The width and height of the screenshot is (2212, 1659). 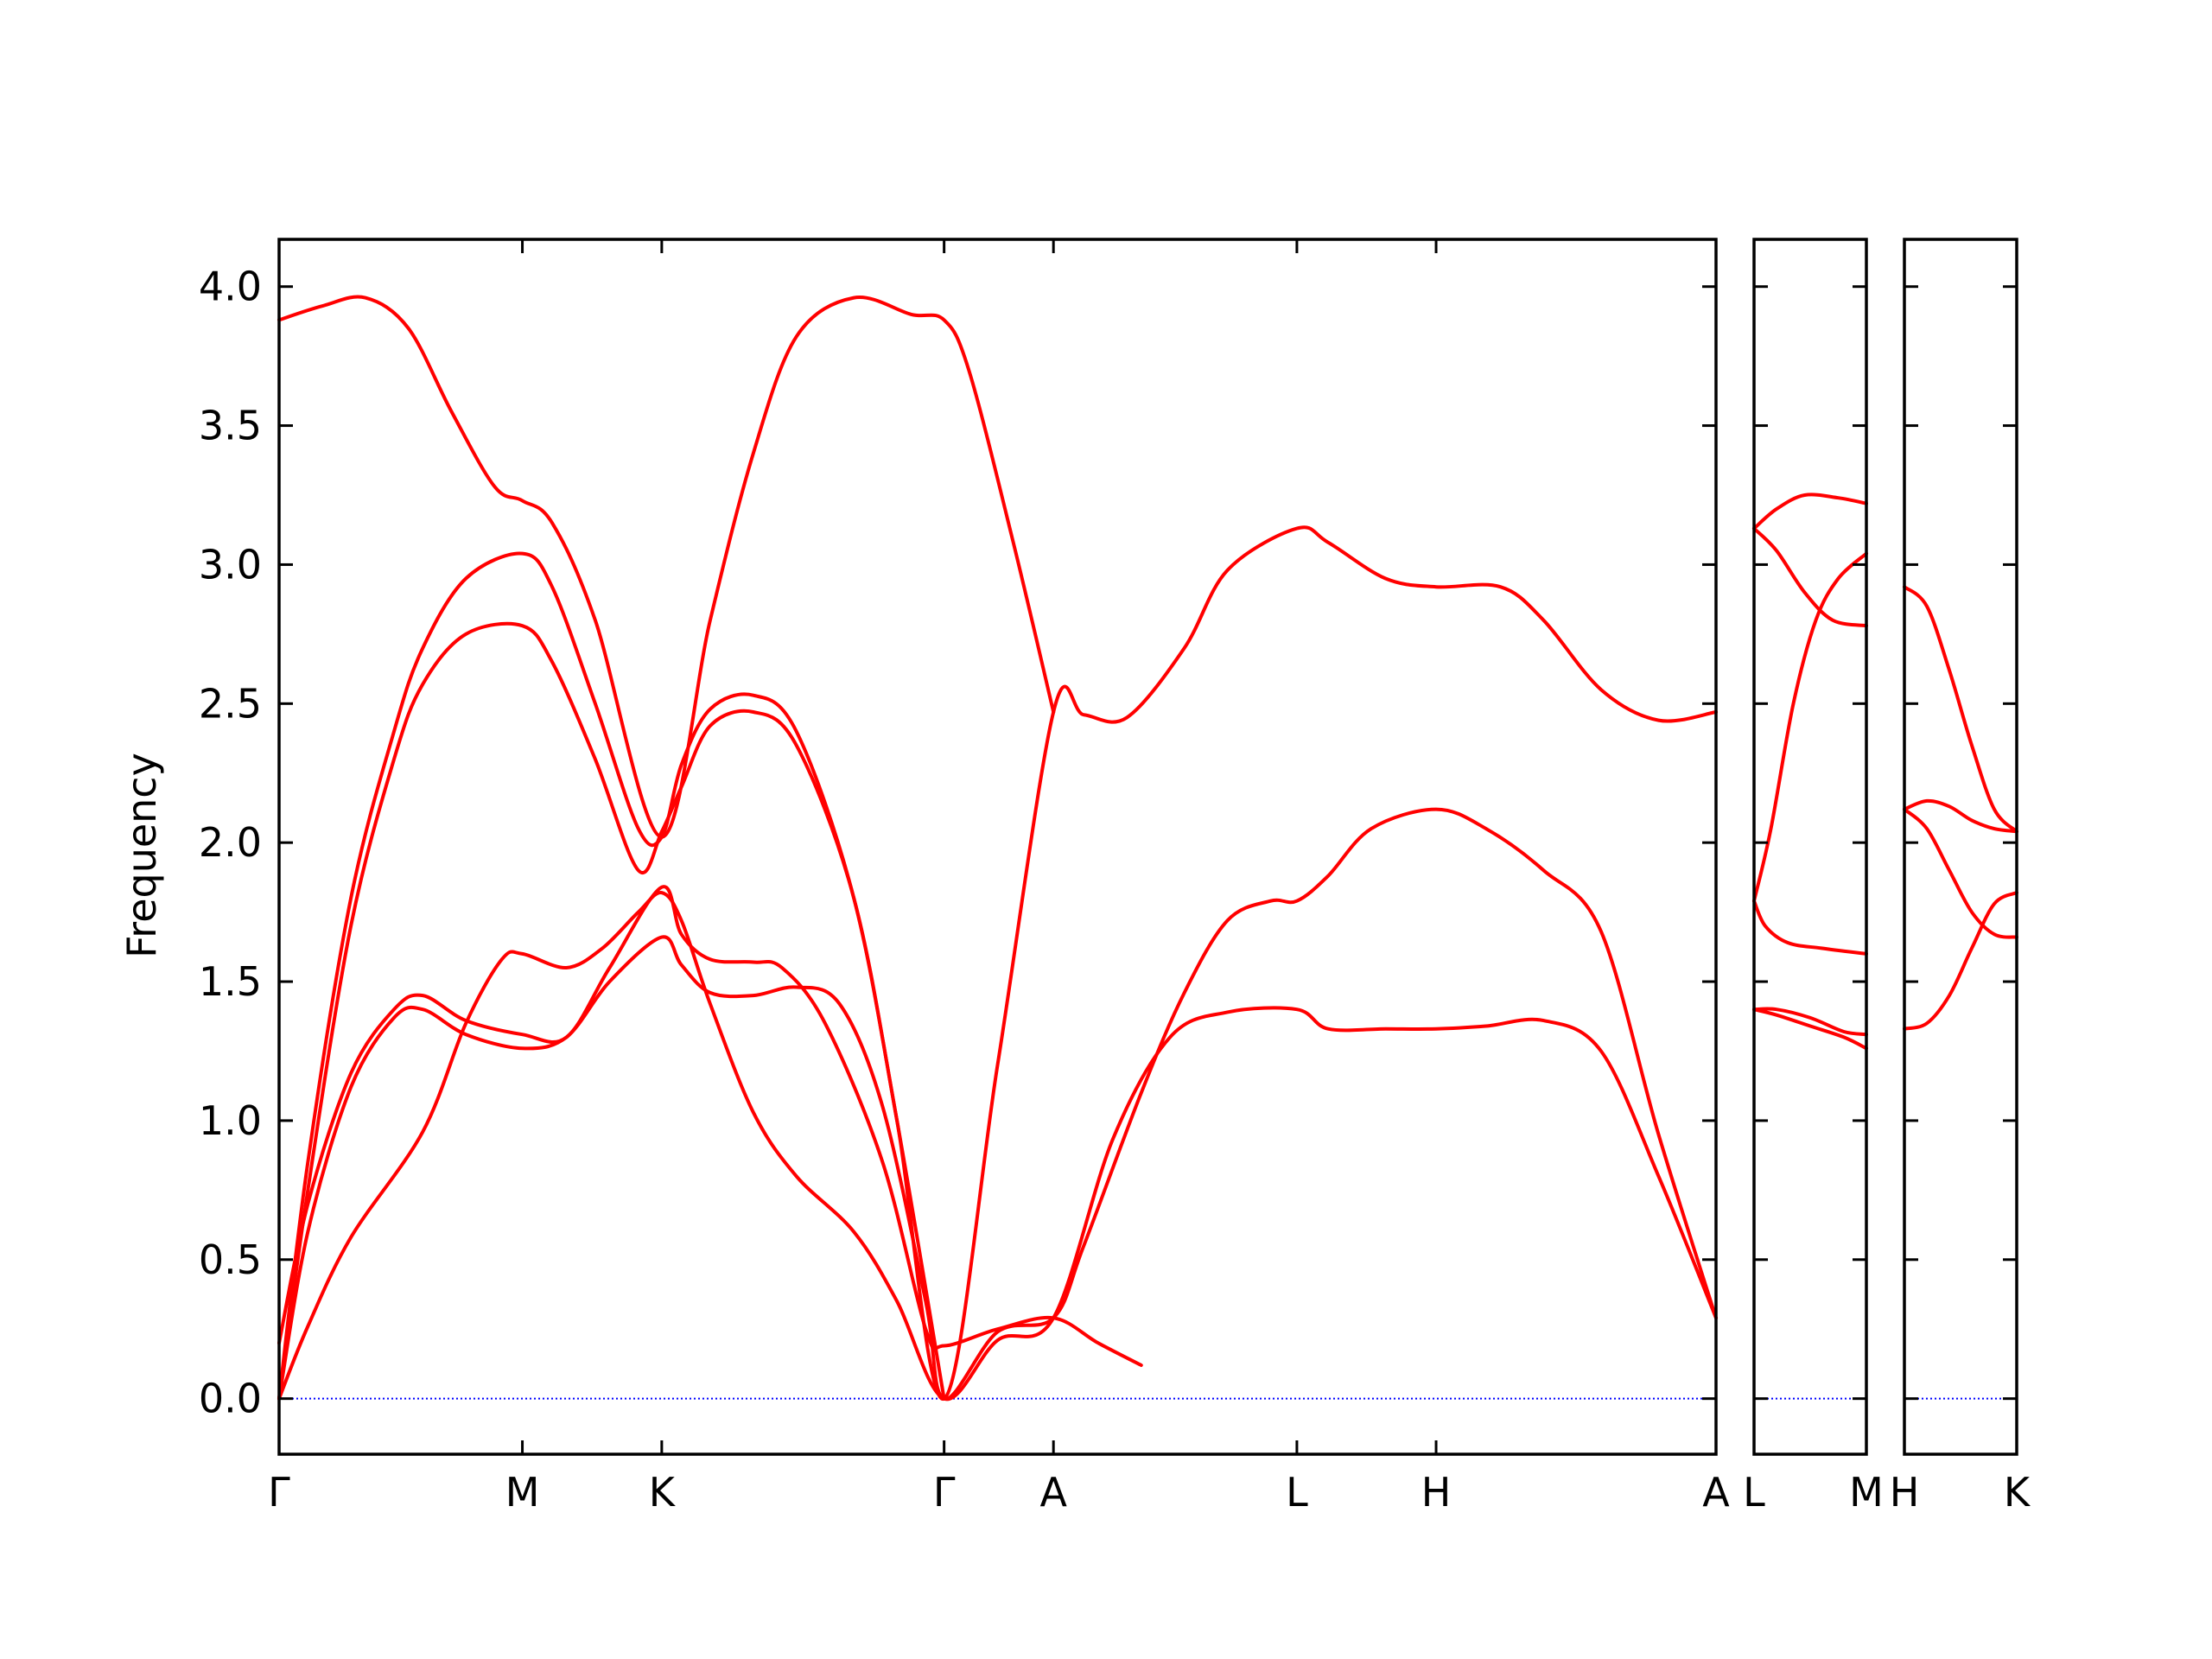 What do you see at coordinates (231, 982) in the screenshot?
I see `y-tick-label: 1.5` at bounding box center [231, 982].